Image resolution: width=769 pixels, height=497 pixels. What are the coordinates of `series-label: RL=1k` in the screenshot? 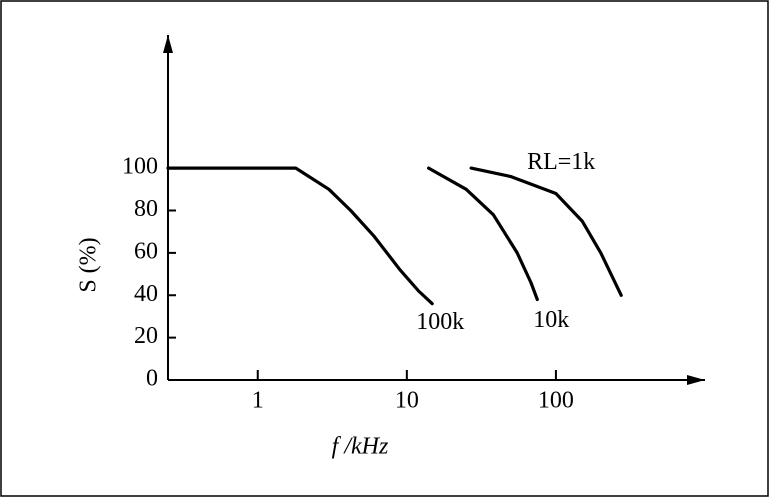 It's located at (561, 162).